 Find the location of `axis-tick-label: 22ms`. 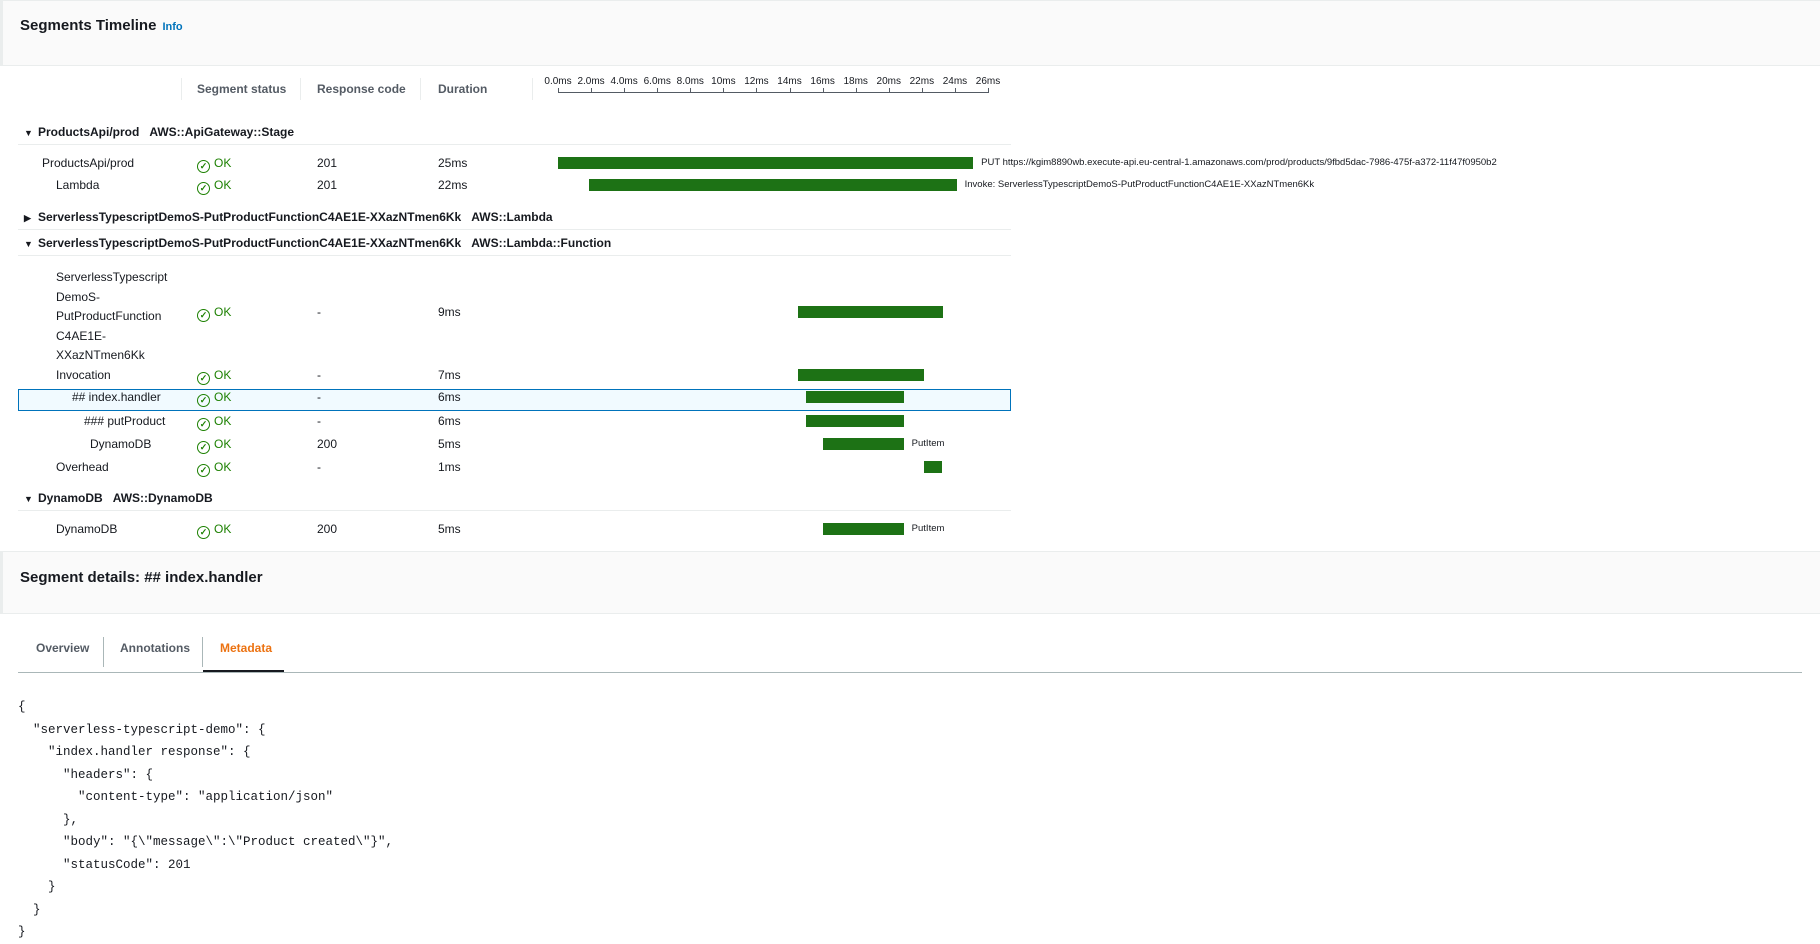

axis-tick-label: 22ms is located at coordinates (922, 81).